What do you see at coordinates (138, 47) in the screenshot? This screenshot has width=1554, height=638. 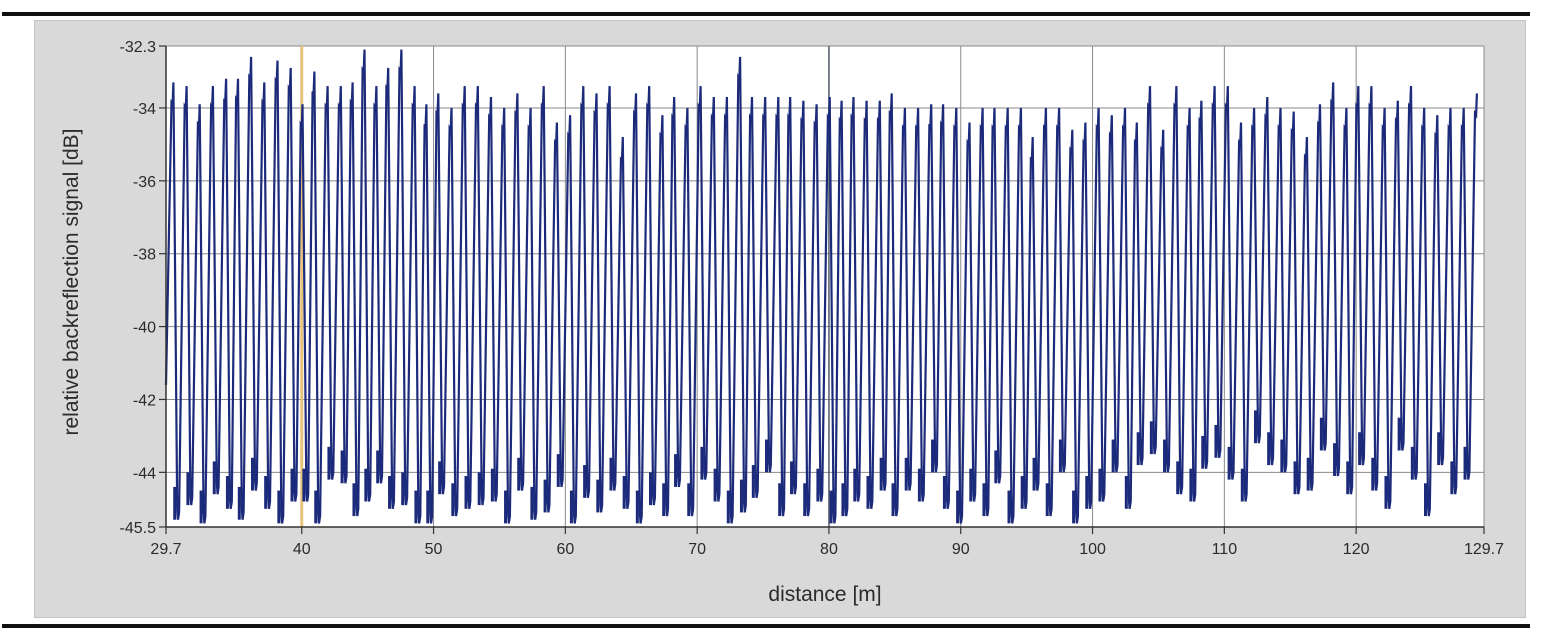 I see `y-tick-label: -32.3` at bounding box center [138, 47].